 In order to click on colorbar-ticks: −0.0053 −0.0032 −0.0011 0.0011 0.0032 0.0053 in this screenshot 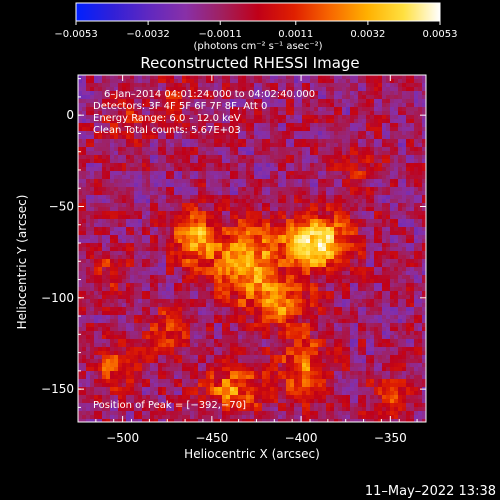, I will do `click(256, 30)`.